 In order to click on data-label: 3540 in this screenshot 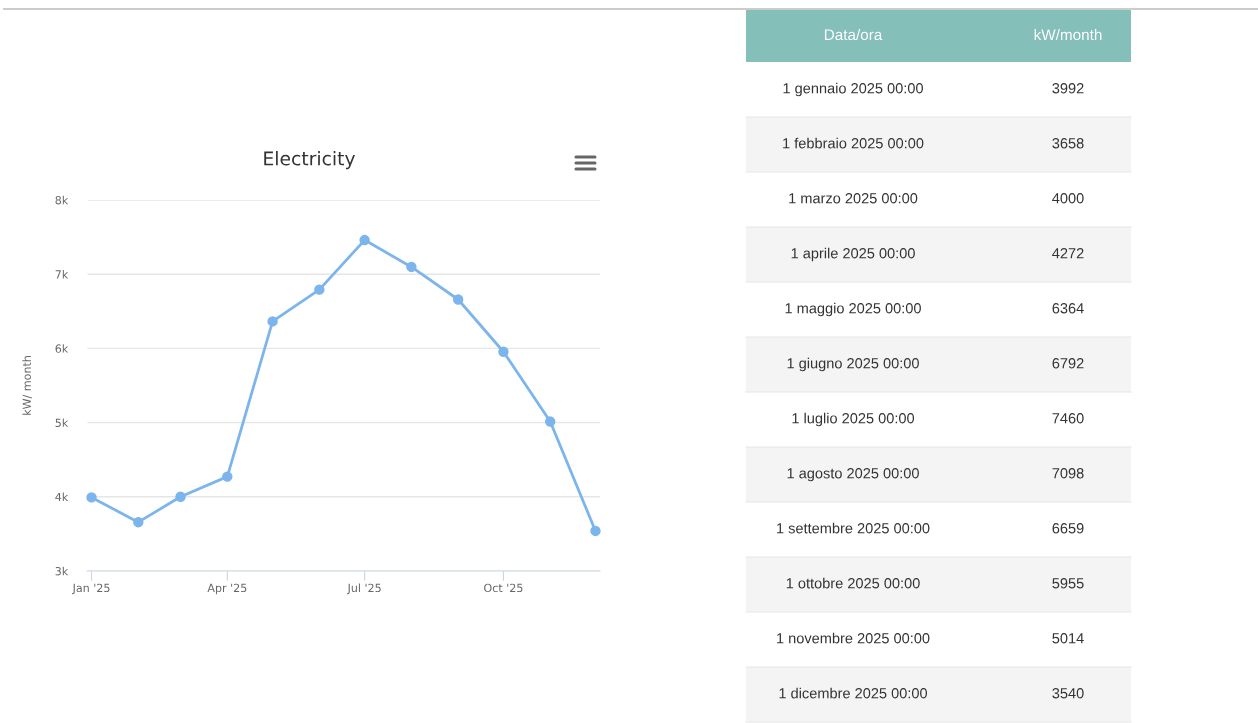, I will do `click(1068, 693)`.